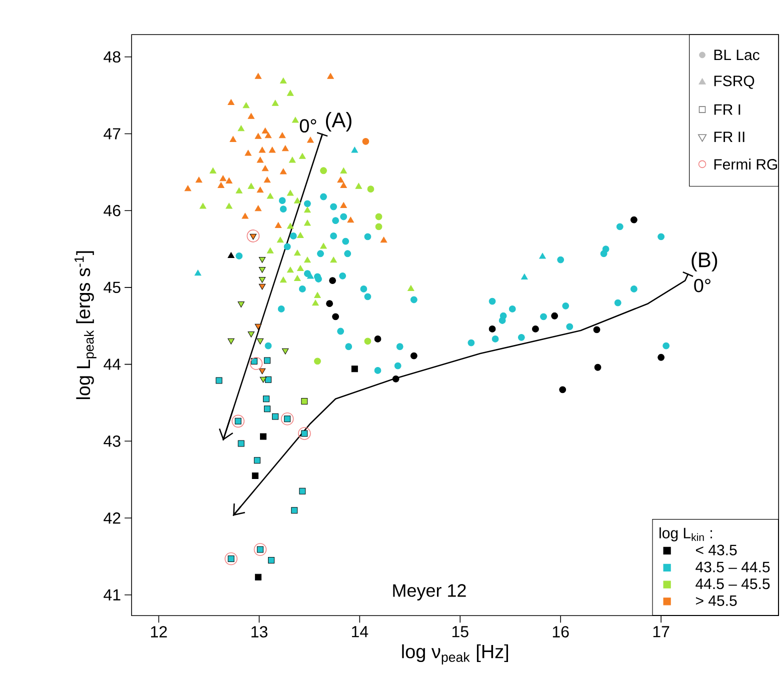 The width and height of the screenshot is (782, 694). I want to click on annotation: 0°, so click(702, 285).